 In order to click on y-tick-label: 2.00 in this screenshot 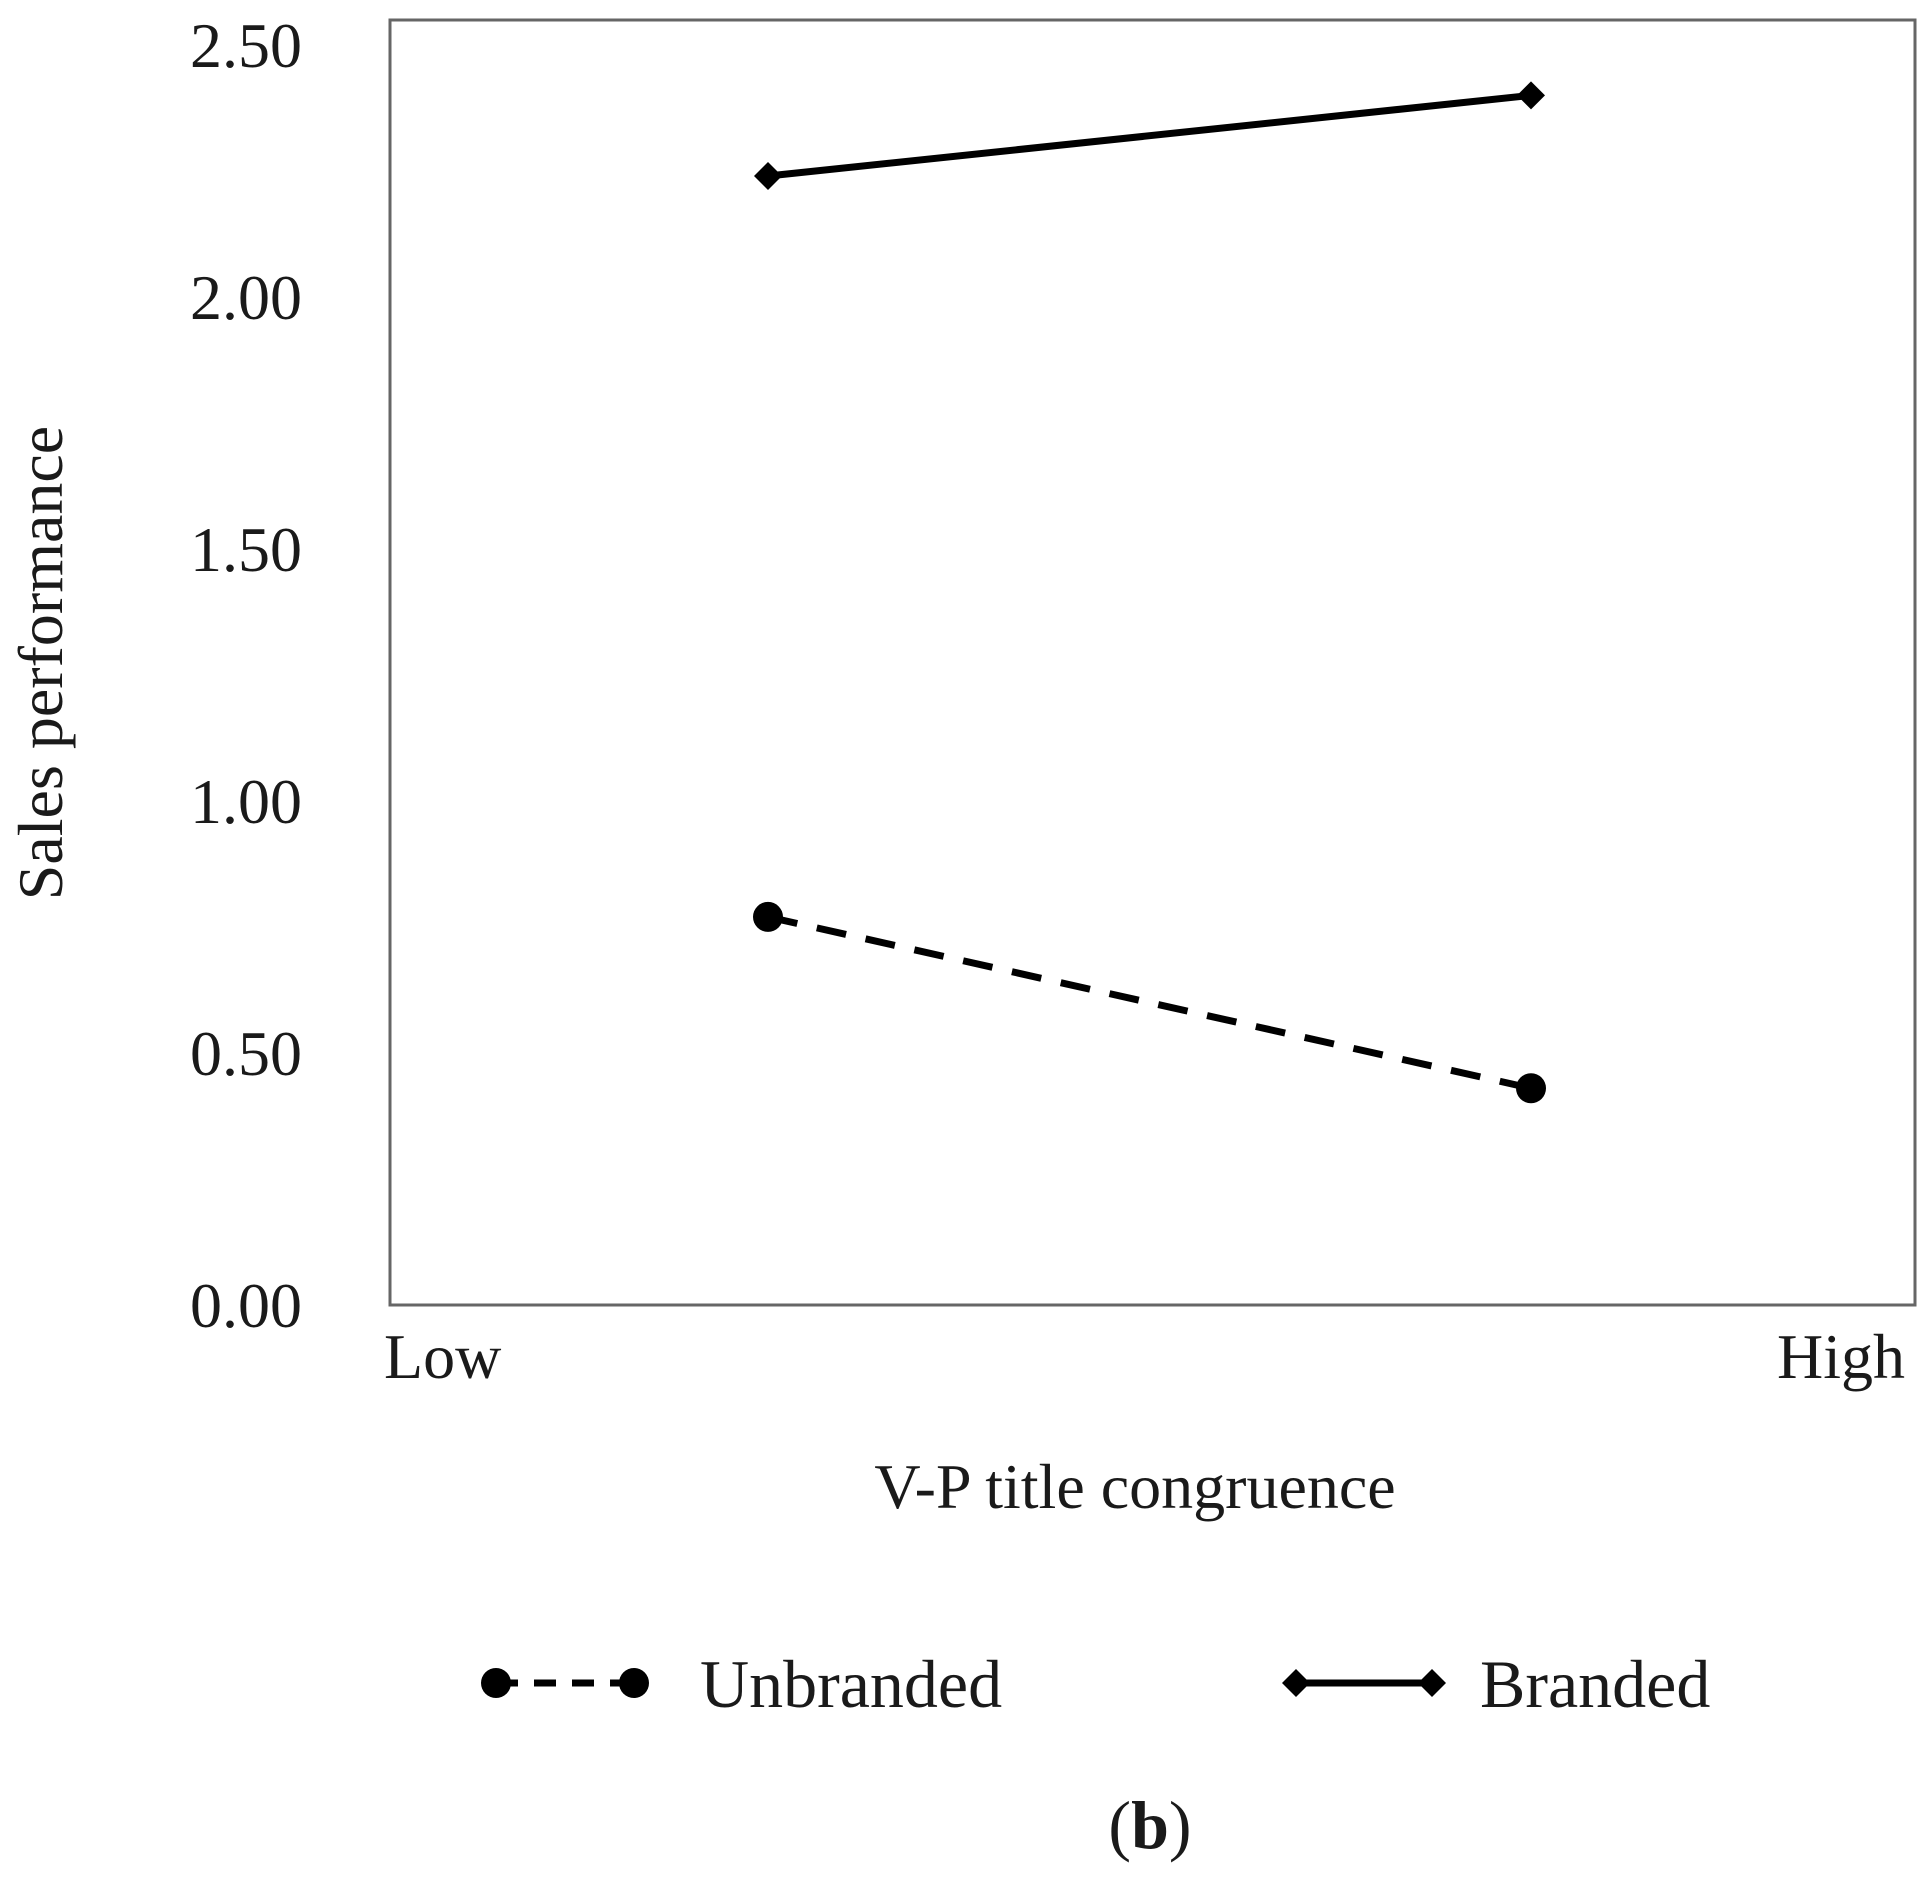, I will do `click(246, 297)`.